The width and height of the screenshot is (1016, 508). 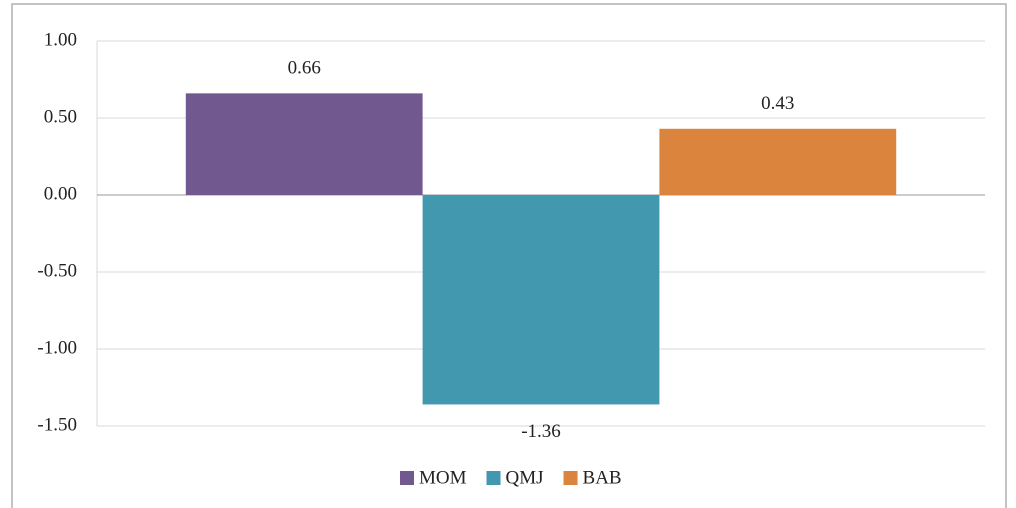 I want to click on legend-label: BAB, so click(x=602, y=477).